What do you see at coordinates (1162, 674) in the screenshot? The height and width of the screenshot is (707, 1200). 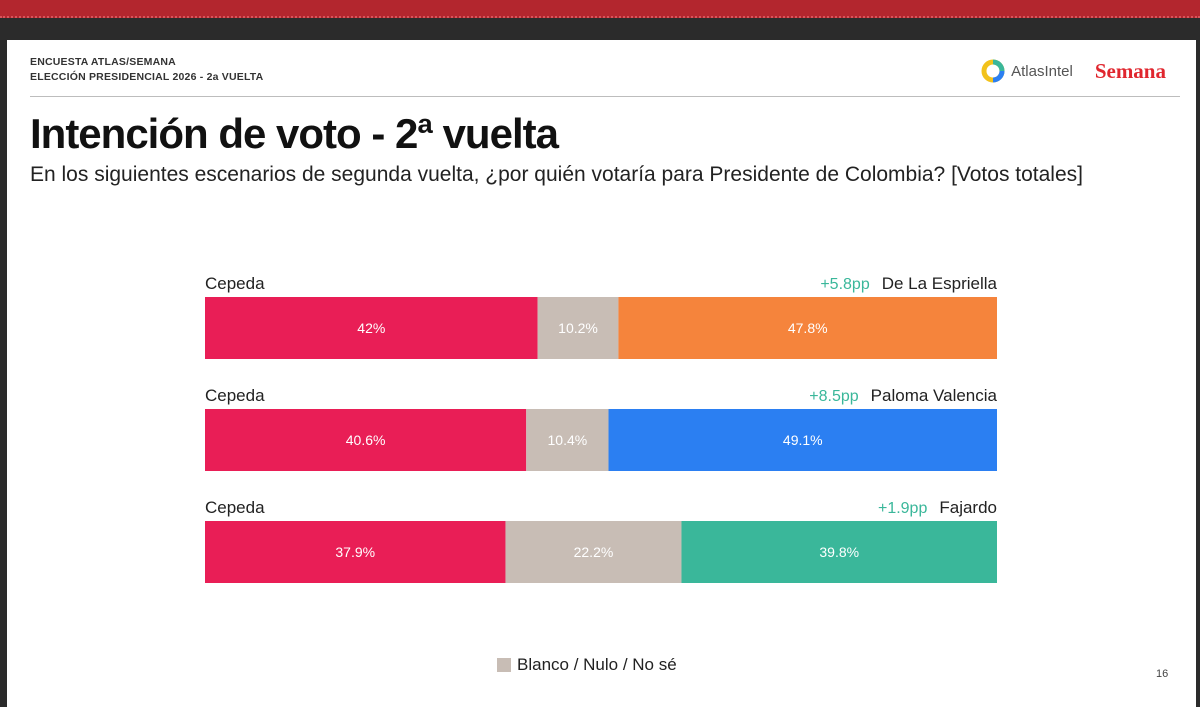 I see `page-number: 16` at bounding box center [1162, 674].